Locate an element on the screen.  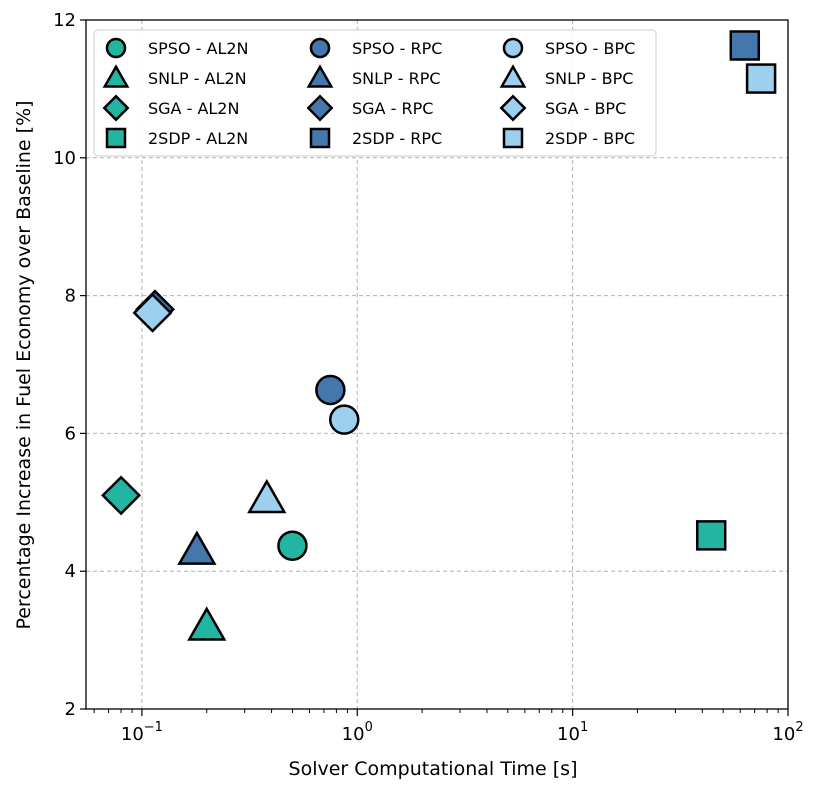
x-tick-label: 10¹ is located at coordinates (572, 732).